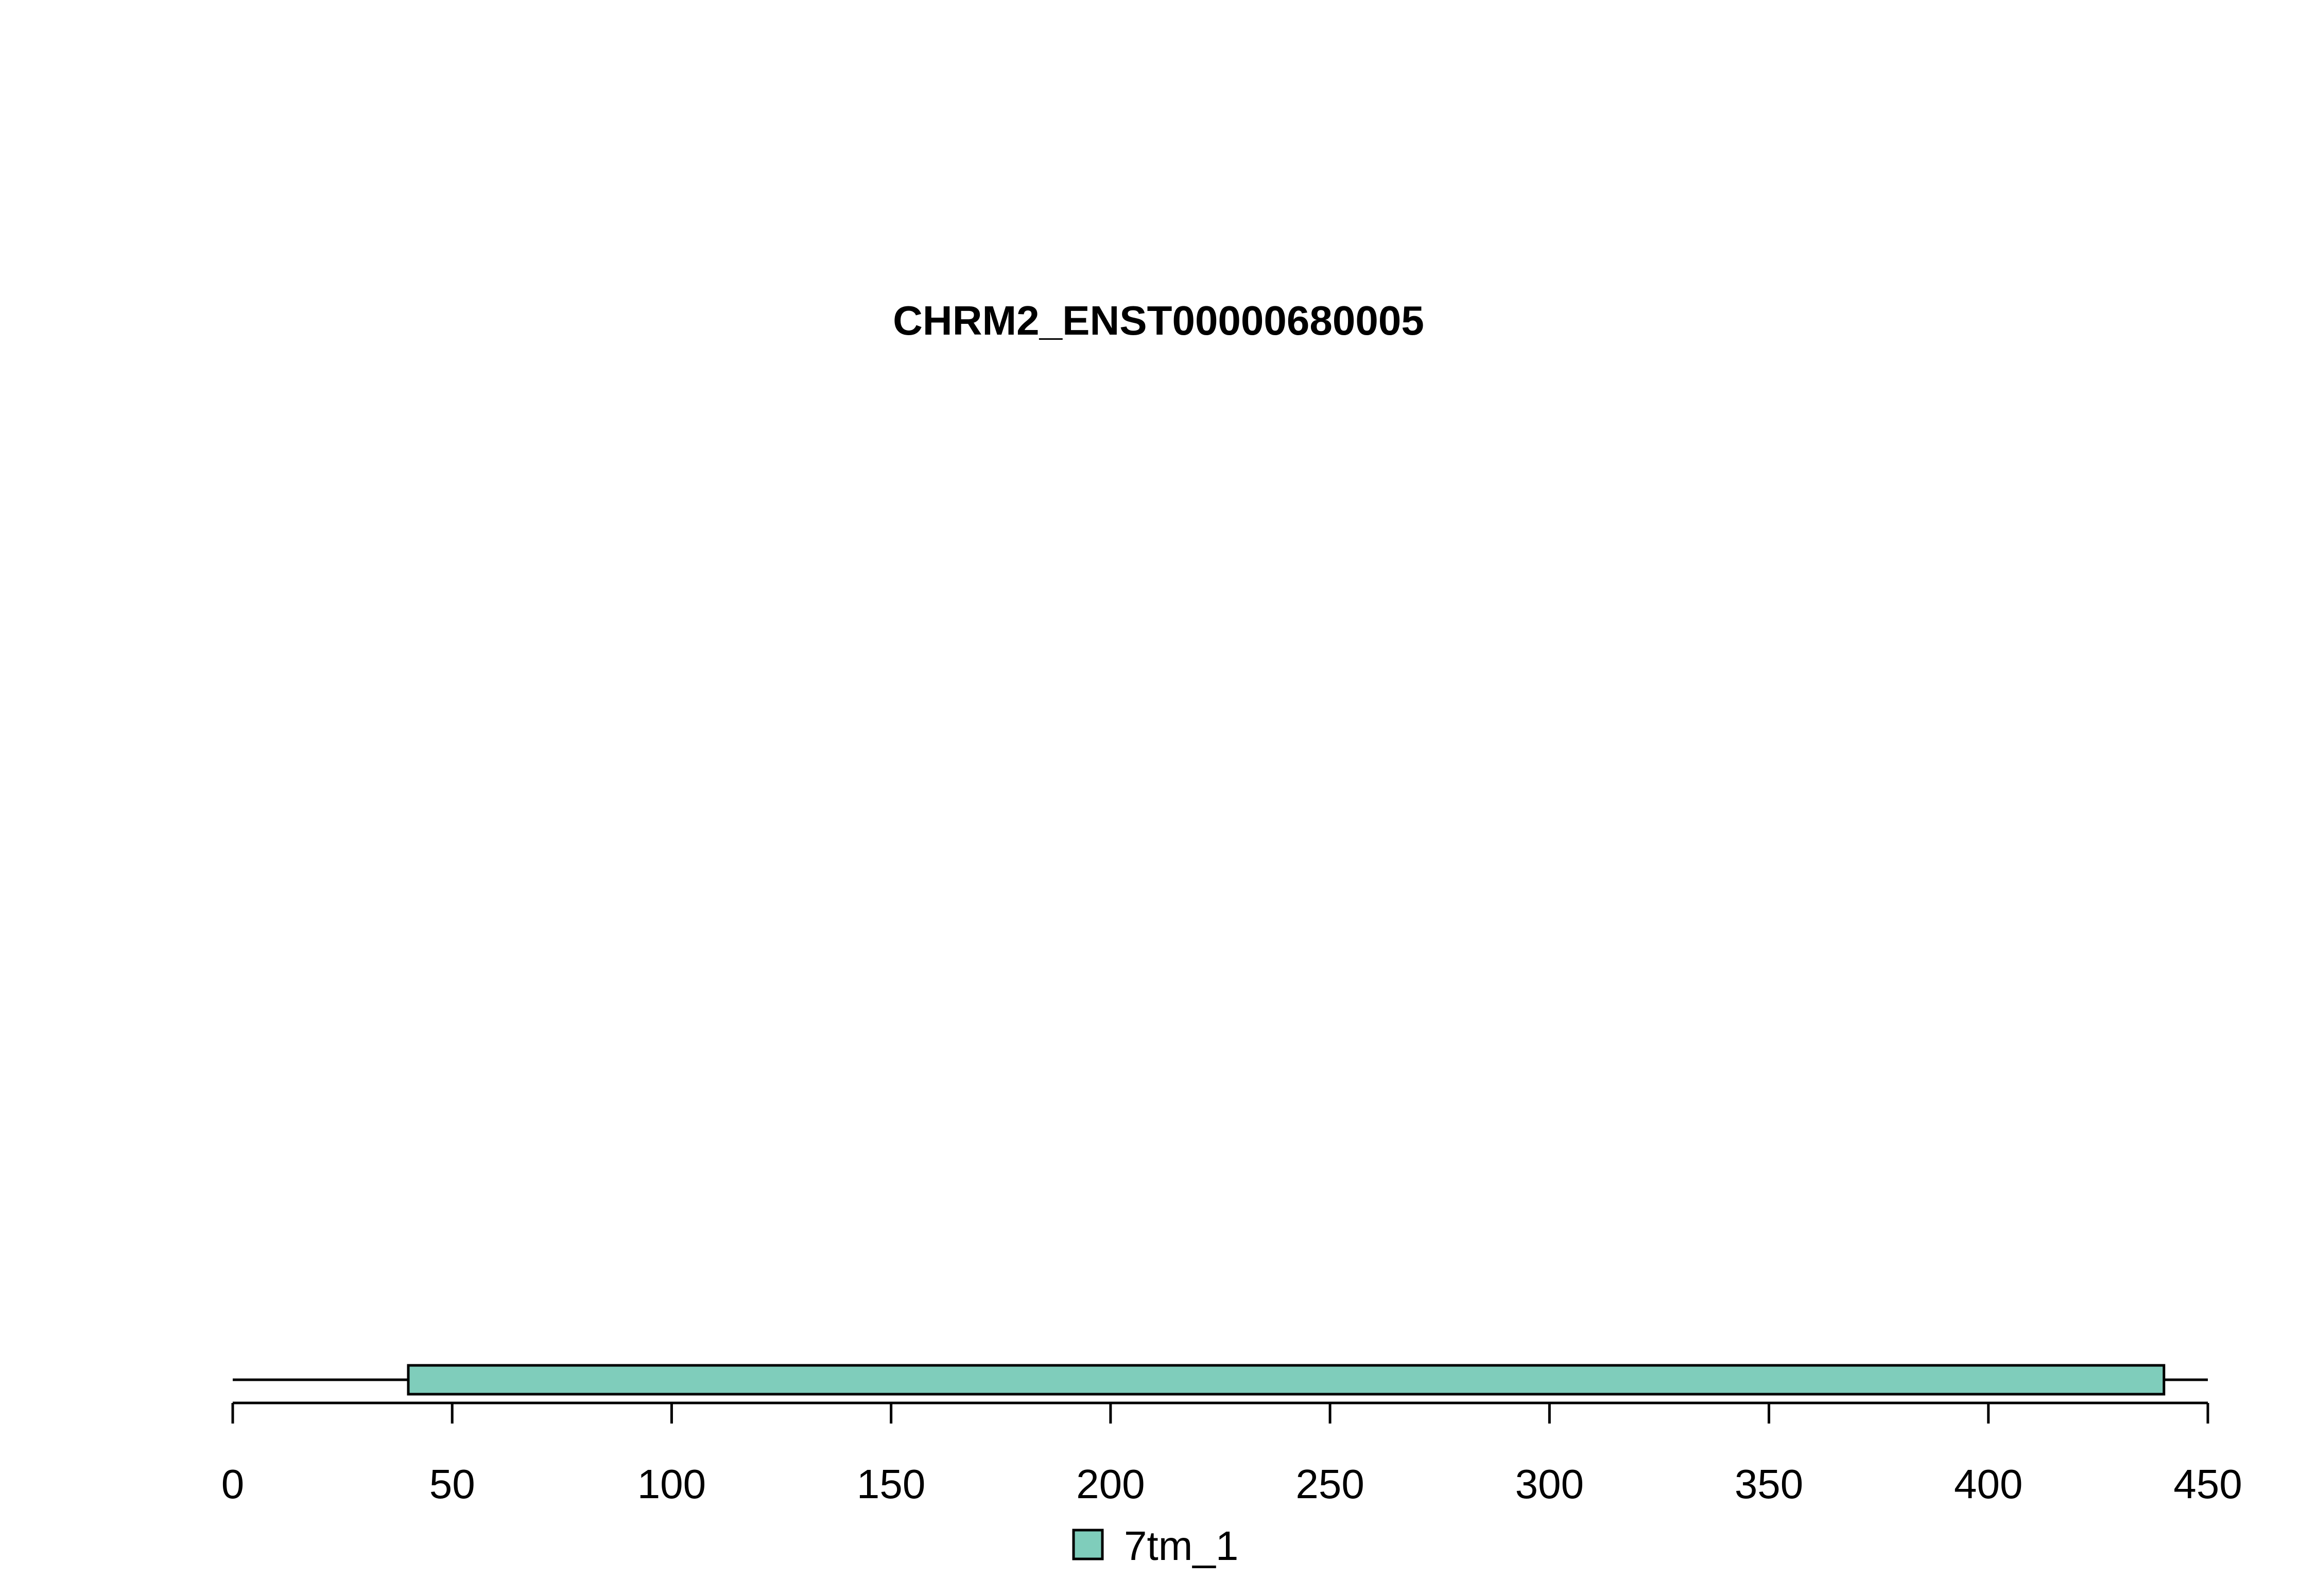  I want to click on x-tick-label: 200, so click(1110, 1484).